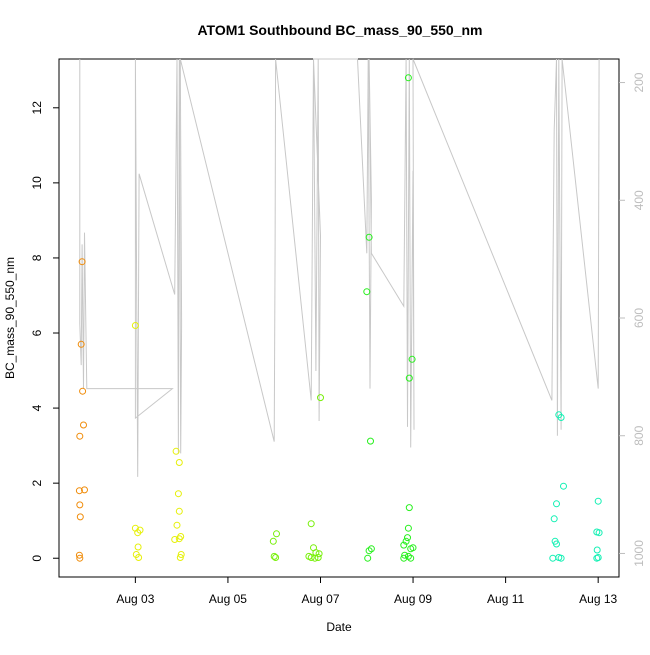  What do you see at coordinates (37, 108) in the screenshot?
I see `y-tick-label: 12` at bounding box center [37, 108].